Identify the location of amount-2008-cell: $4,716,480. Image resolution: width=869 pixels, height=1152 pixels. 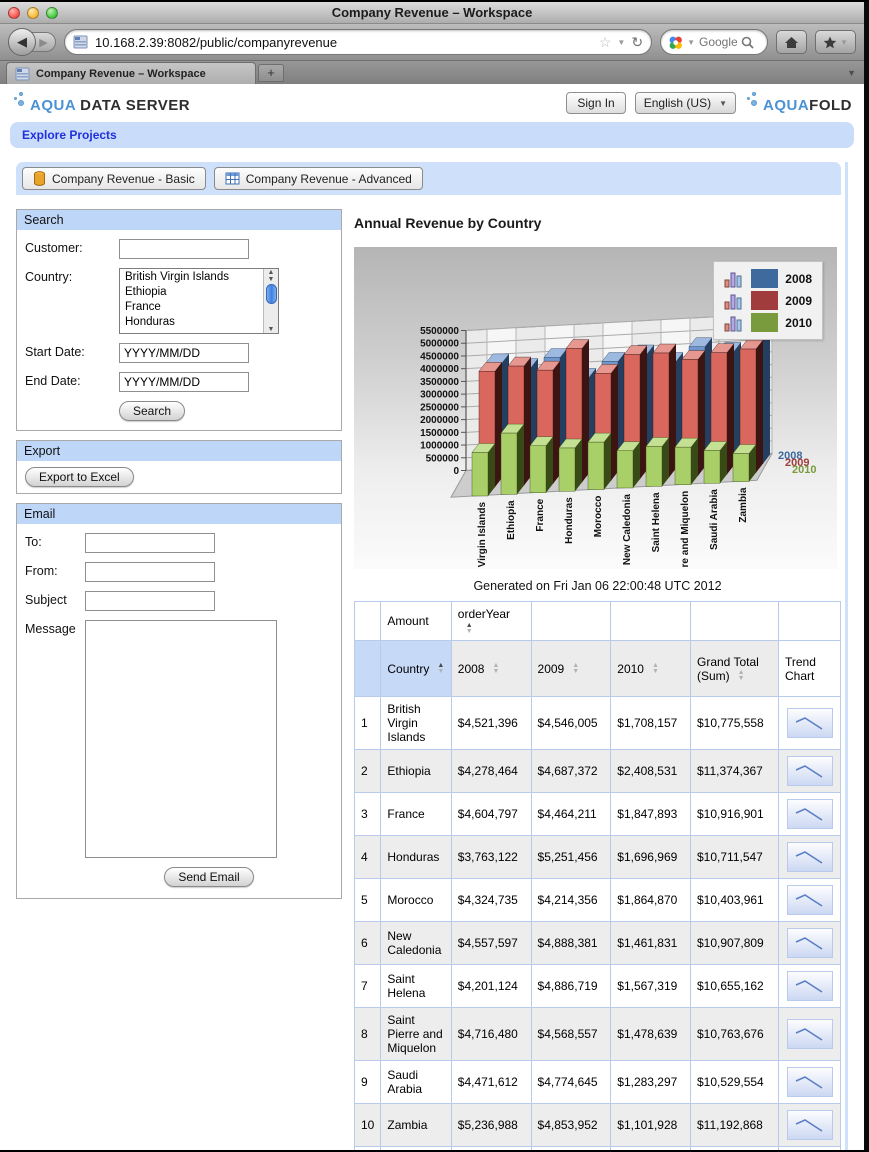
(491, 1034).